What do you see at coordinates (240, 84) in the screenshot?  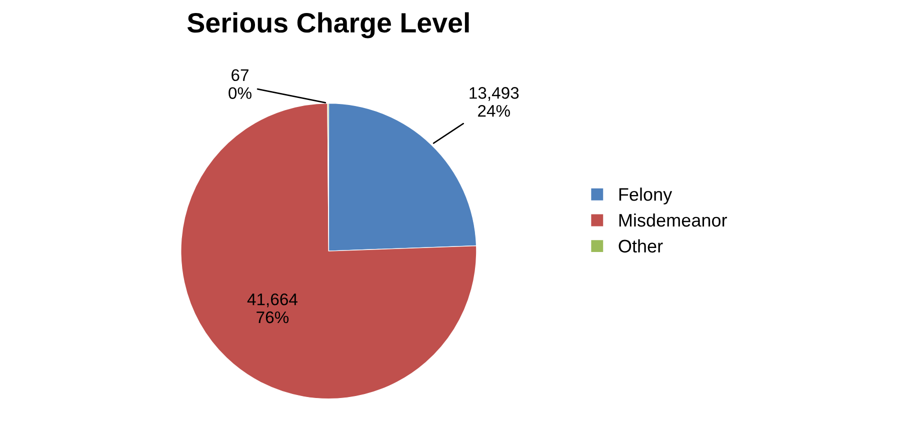 I see `data-label: 67 0%` at bounding box center [240, 84].